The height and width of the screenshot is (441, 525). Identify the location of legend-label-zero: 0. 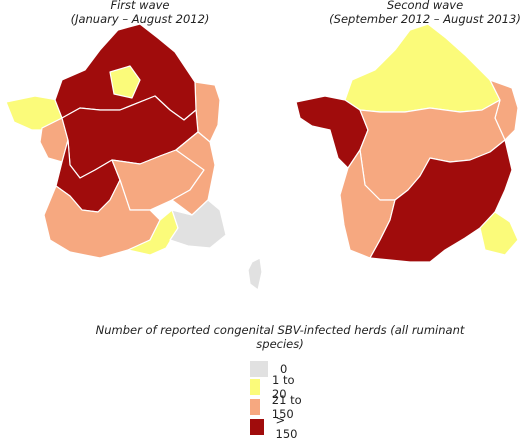
(284, 369).